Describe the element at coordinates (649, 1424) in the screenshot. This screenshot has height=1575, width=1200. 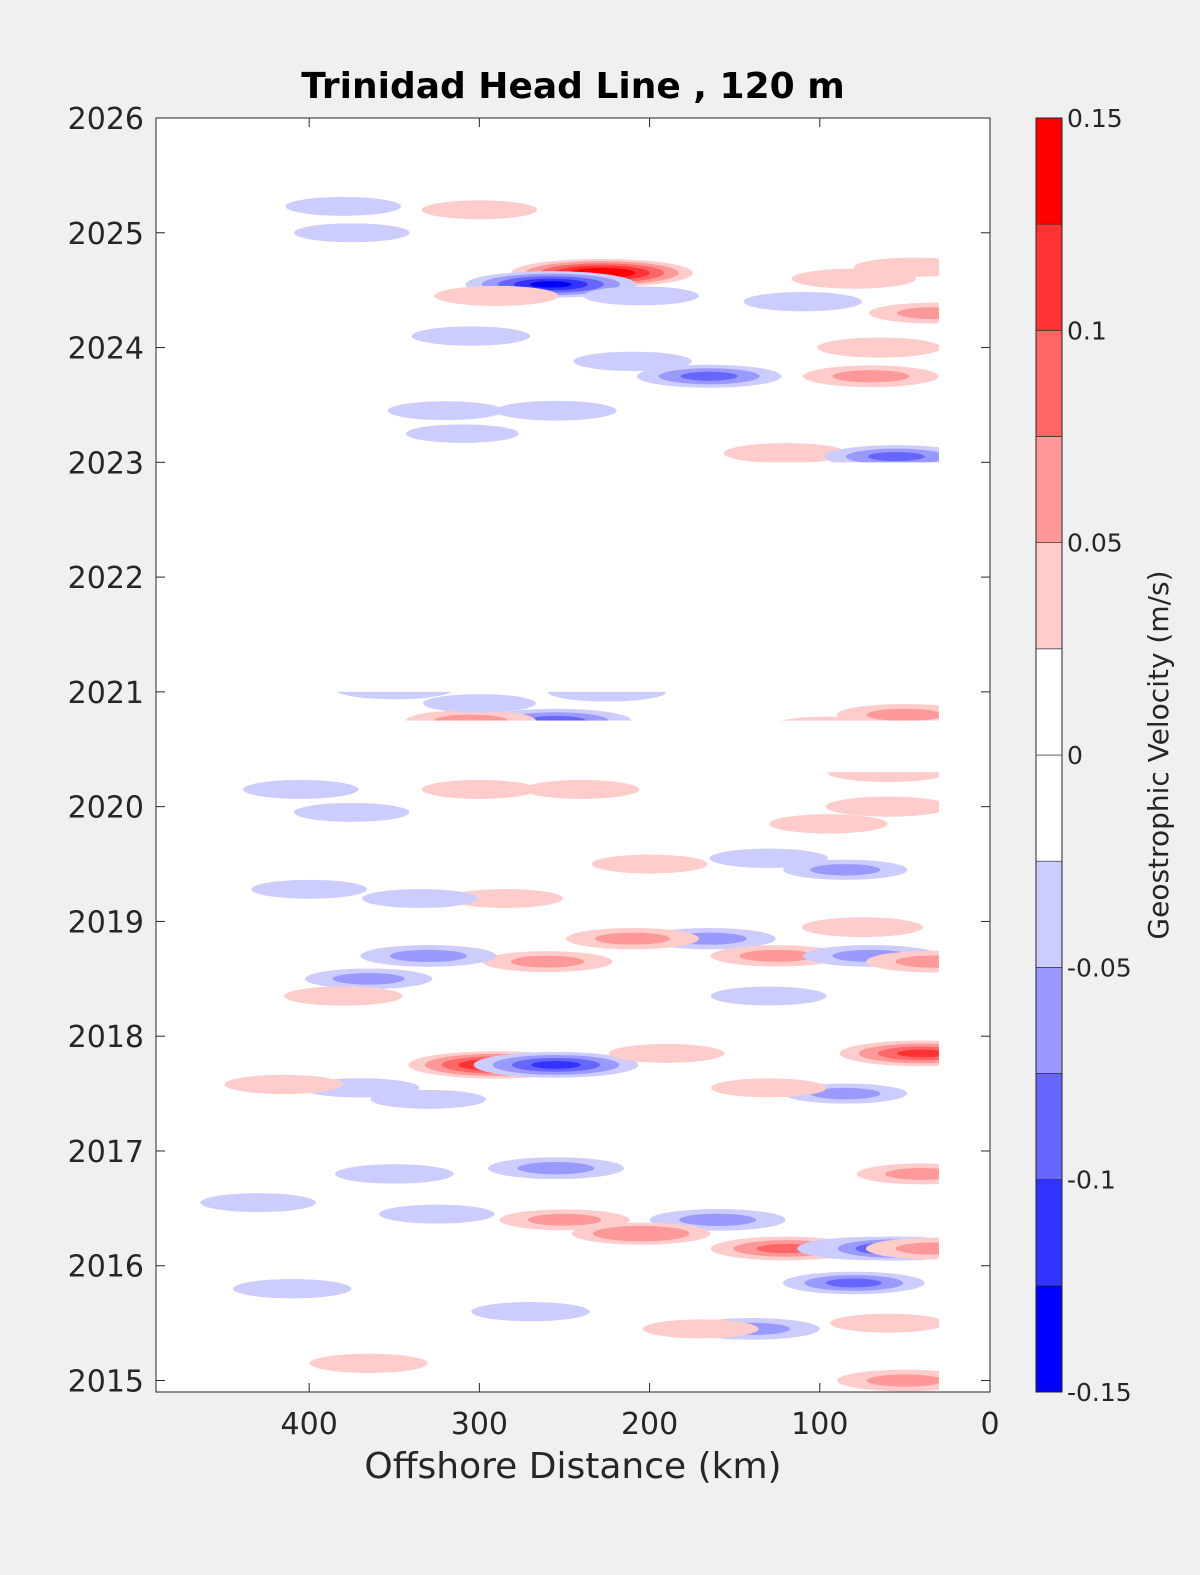
I see `x-tick-label: 200` at that location.